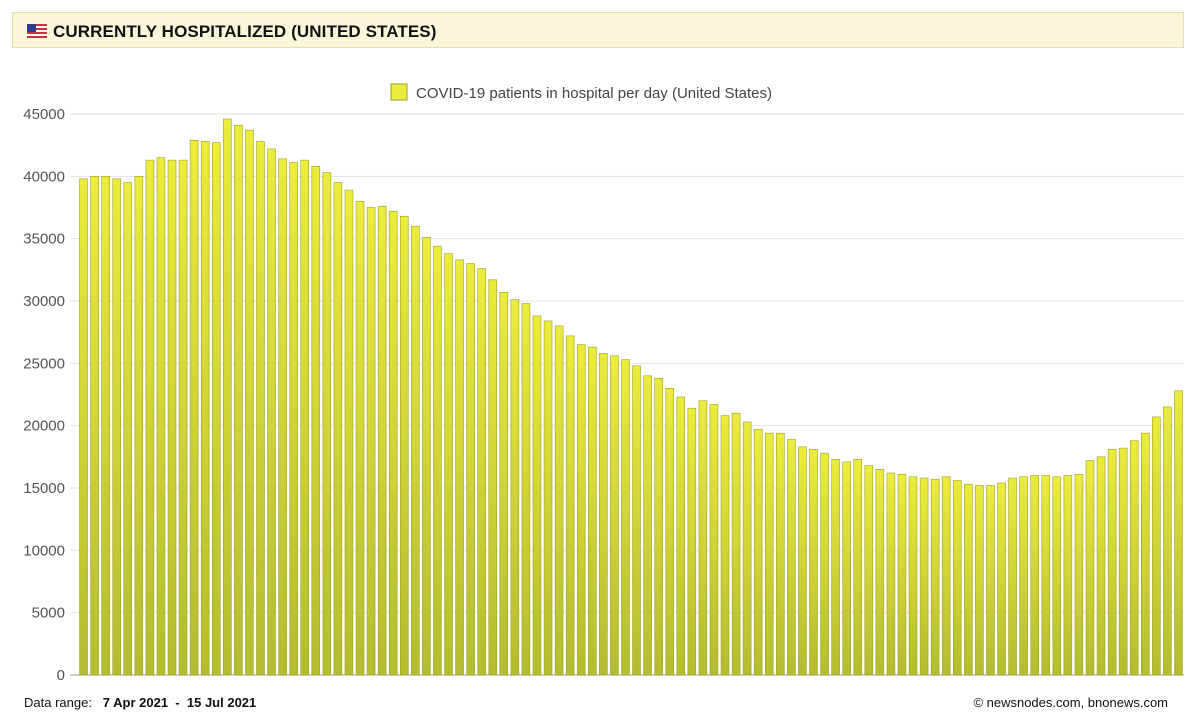 This screenshot has height=723, width=1200. Describe the element at coordinates (399, 92) in the screenshot. I see `legend-swatch` at that location.